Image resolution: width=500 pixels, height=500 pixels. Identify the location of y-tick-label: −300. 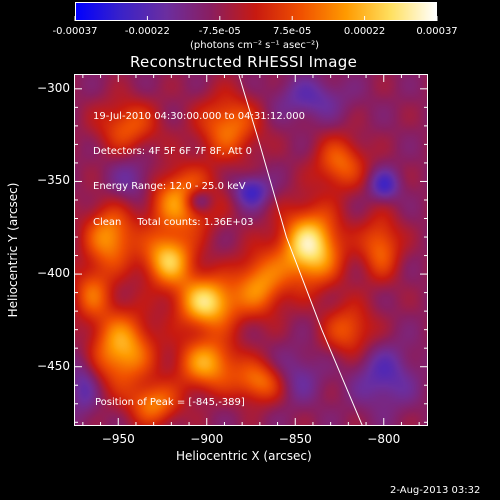
(53, 87).